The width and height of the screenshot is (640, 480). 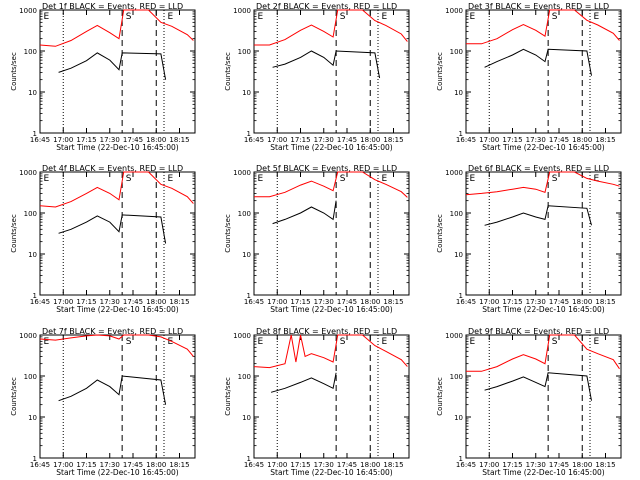 I want to click on panel-title: Det 1f BLACK = Events, RED = LLD, so click(x=112, y=6).